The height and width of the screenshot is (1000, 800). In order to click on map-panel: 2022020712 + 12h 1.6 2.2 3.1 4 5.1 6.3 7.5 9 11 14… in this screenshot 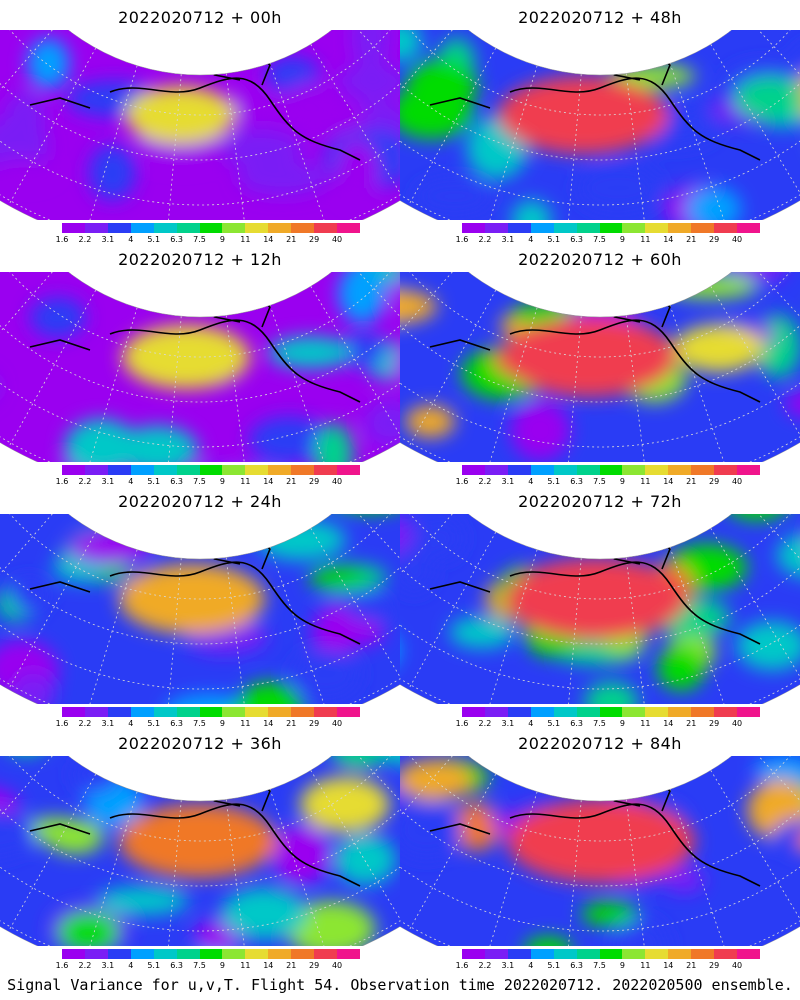, I will do `click(200, 364)`.